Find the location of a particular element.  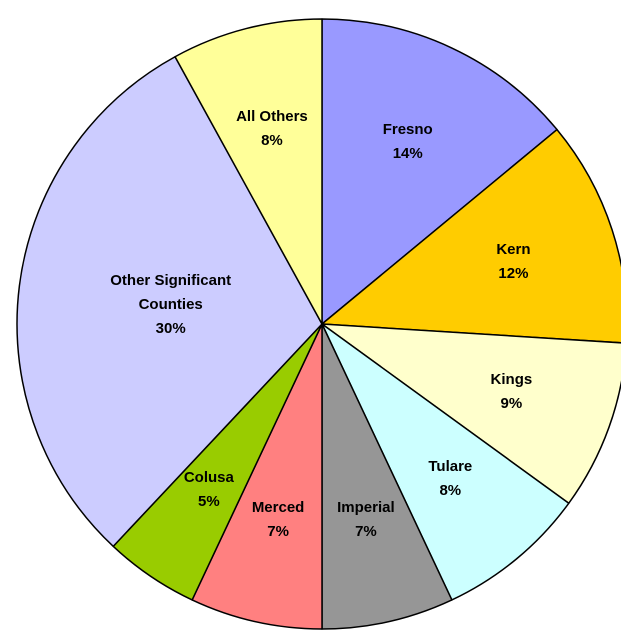

slice-label: All Others 8% is located at coordinates (272, 129).